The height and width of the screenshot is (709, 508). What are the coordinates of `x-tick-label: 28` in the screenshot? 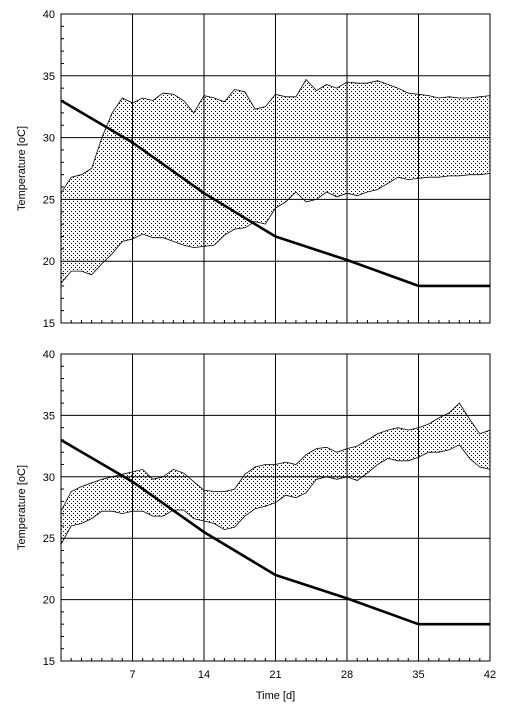 It's located at (347, 675).